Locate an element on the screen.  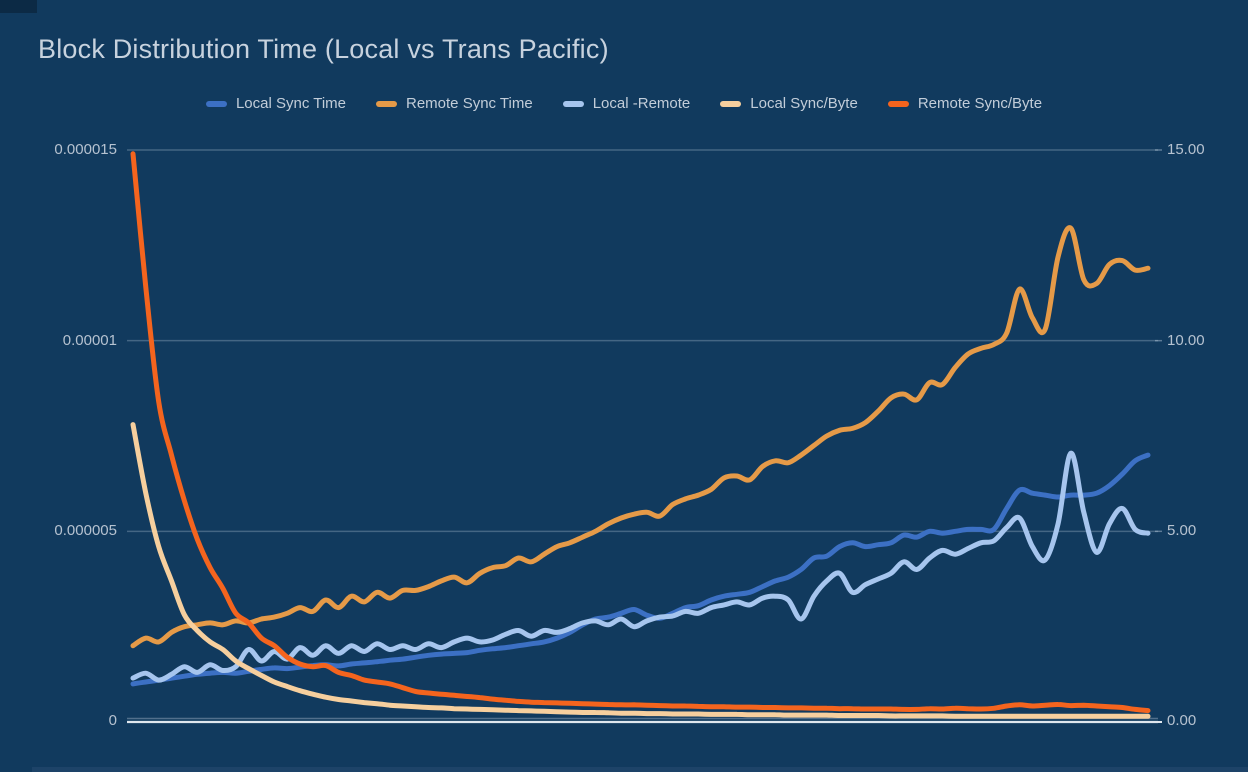
legend-swatch-remote-sync-per-byte-icon is located at coordinates (898, 103).